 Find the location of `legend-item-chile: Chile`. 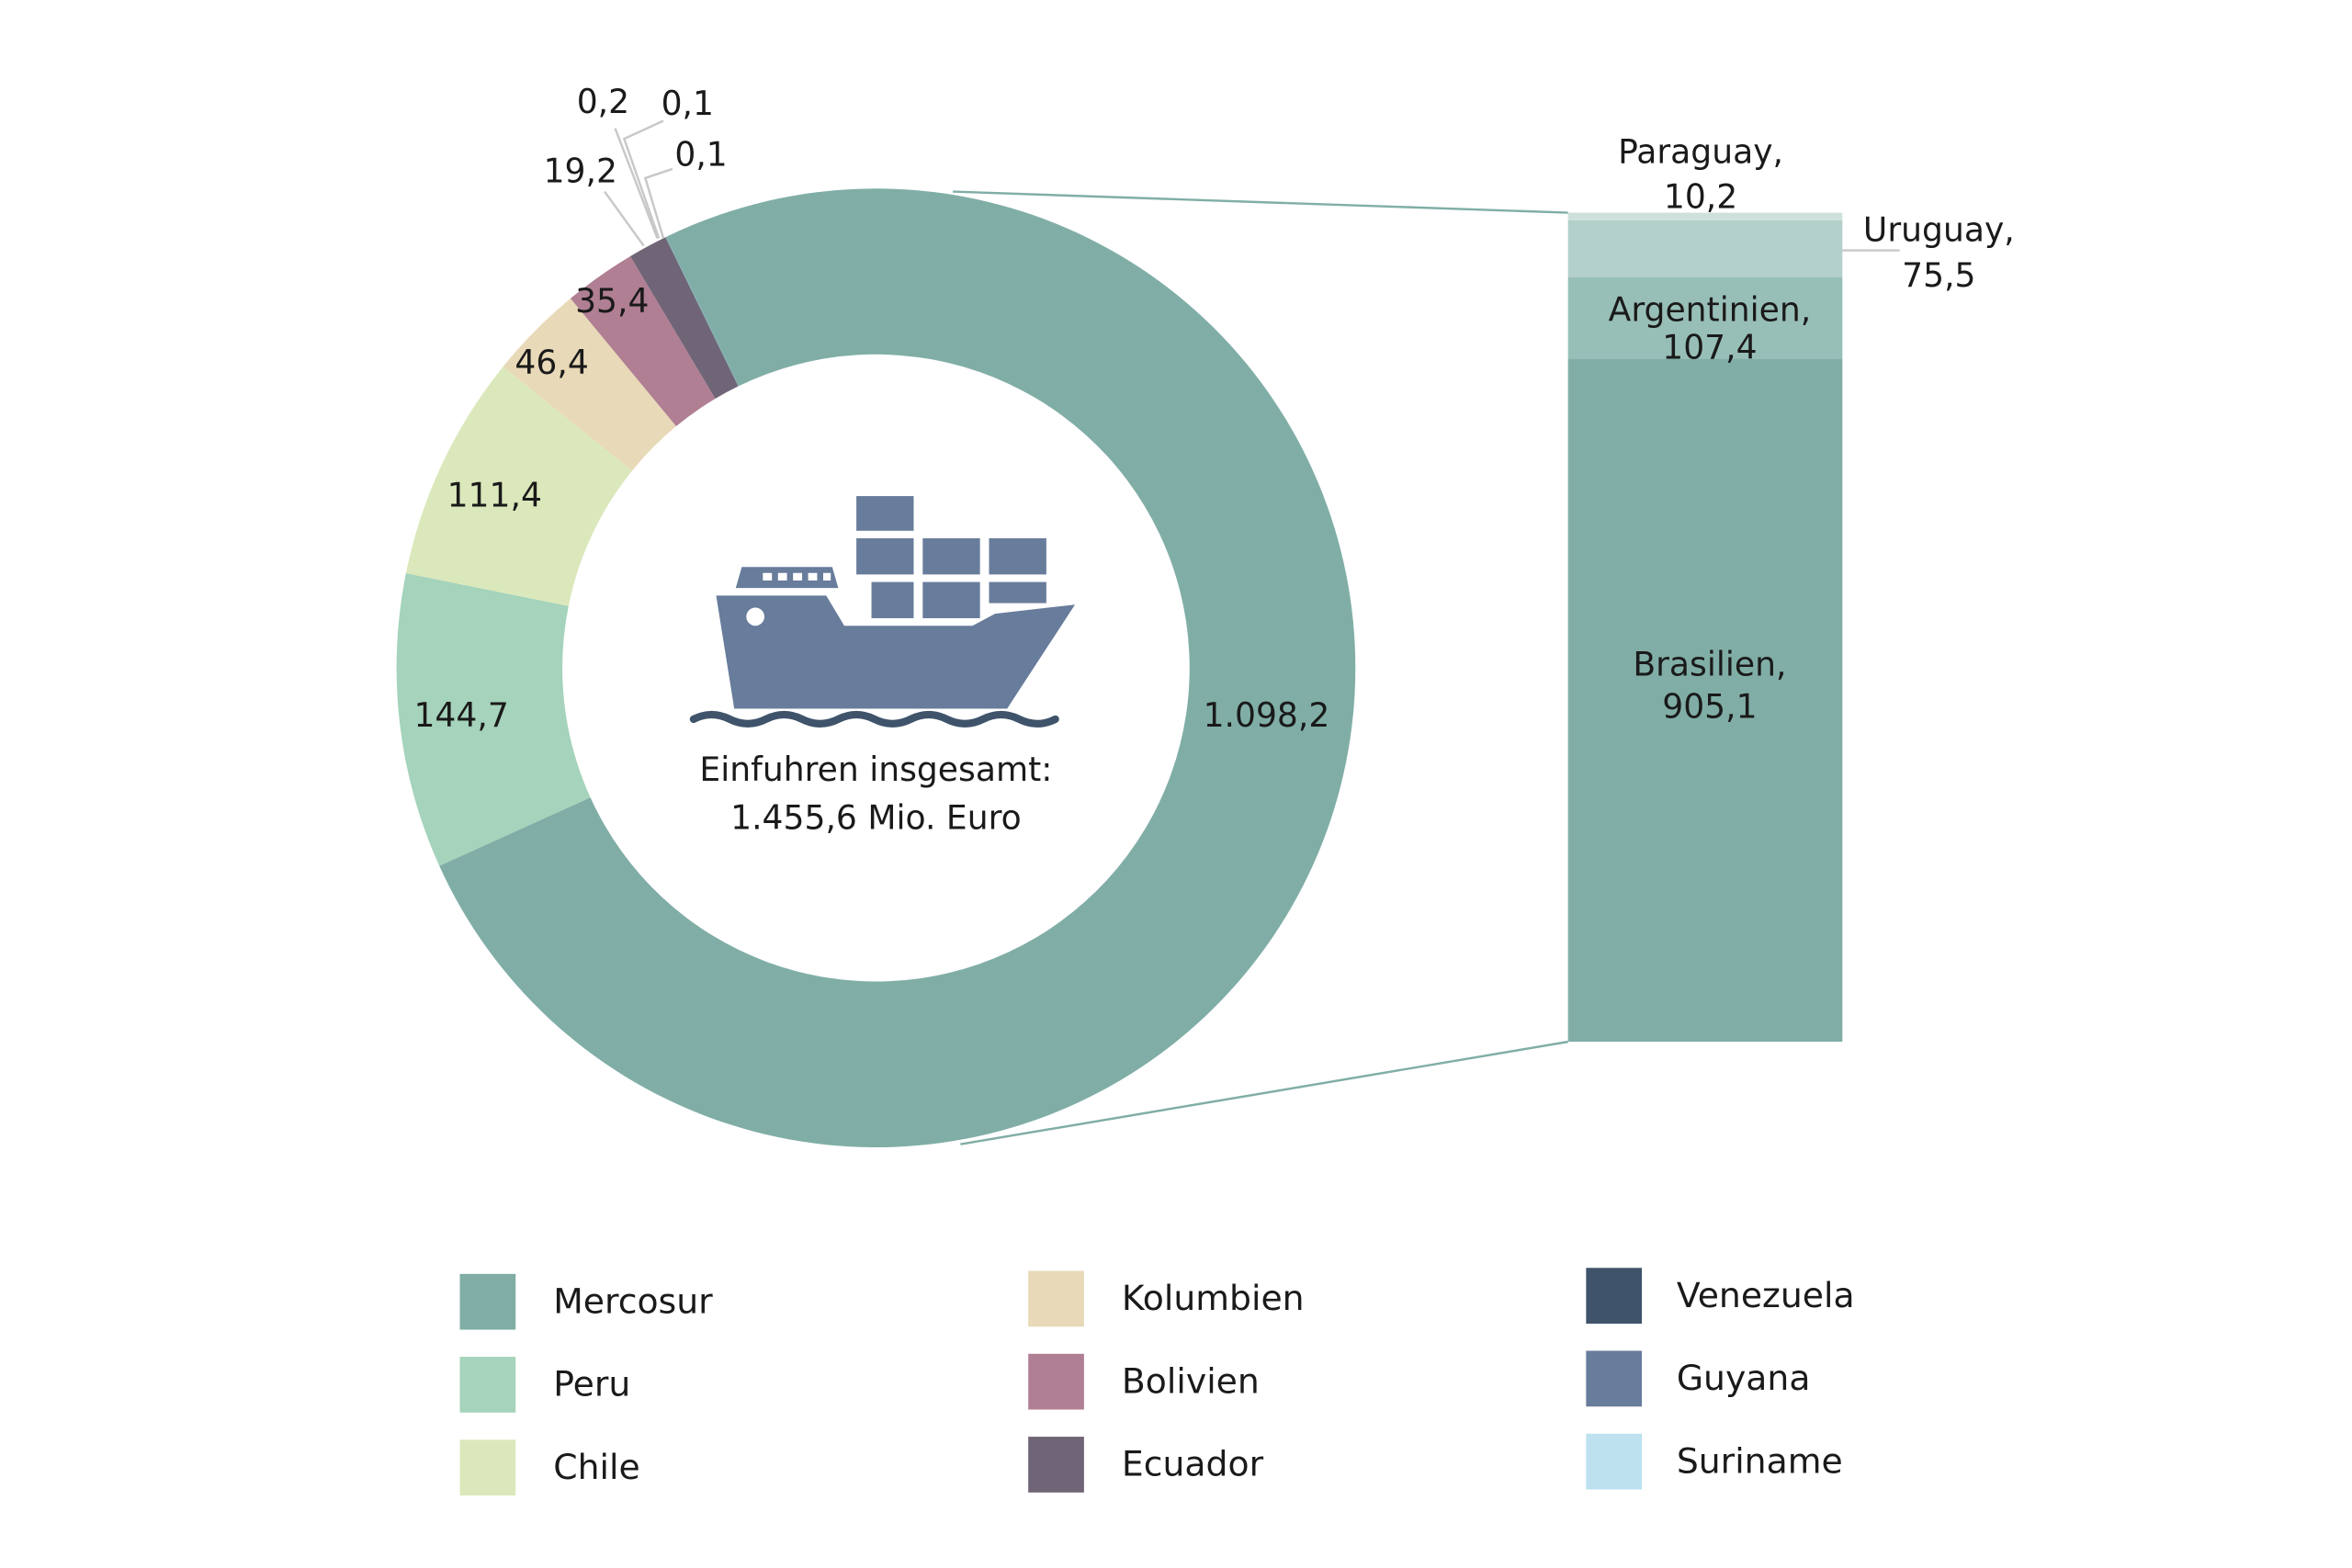

legend-item-chile: Chile is located at coordinates (550, 1468).